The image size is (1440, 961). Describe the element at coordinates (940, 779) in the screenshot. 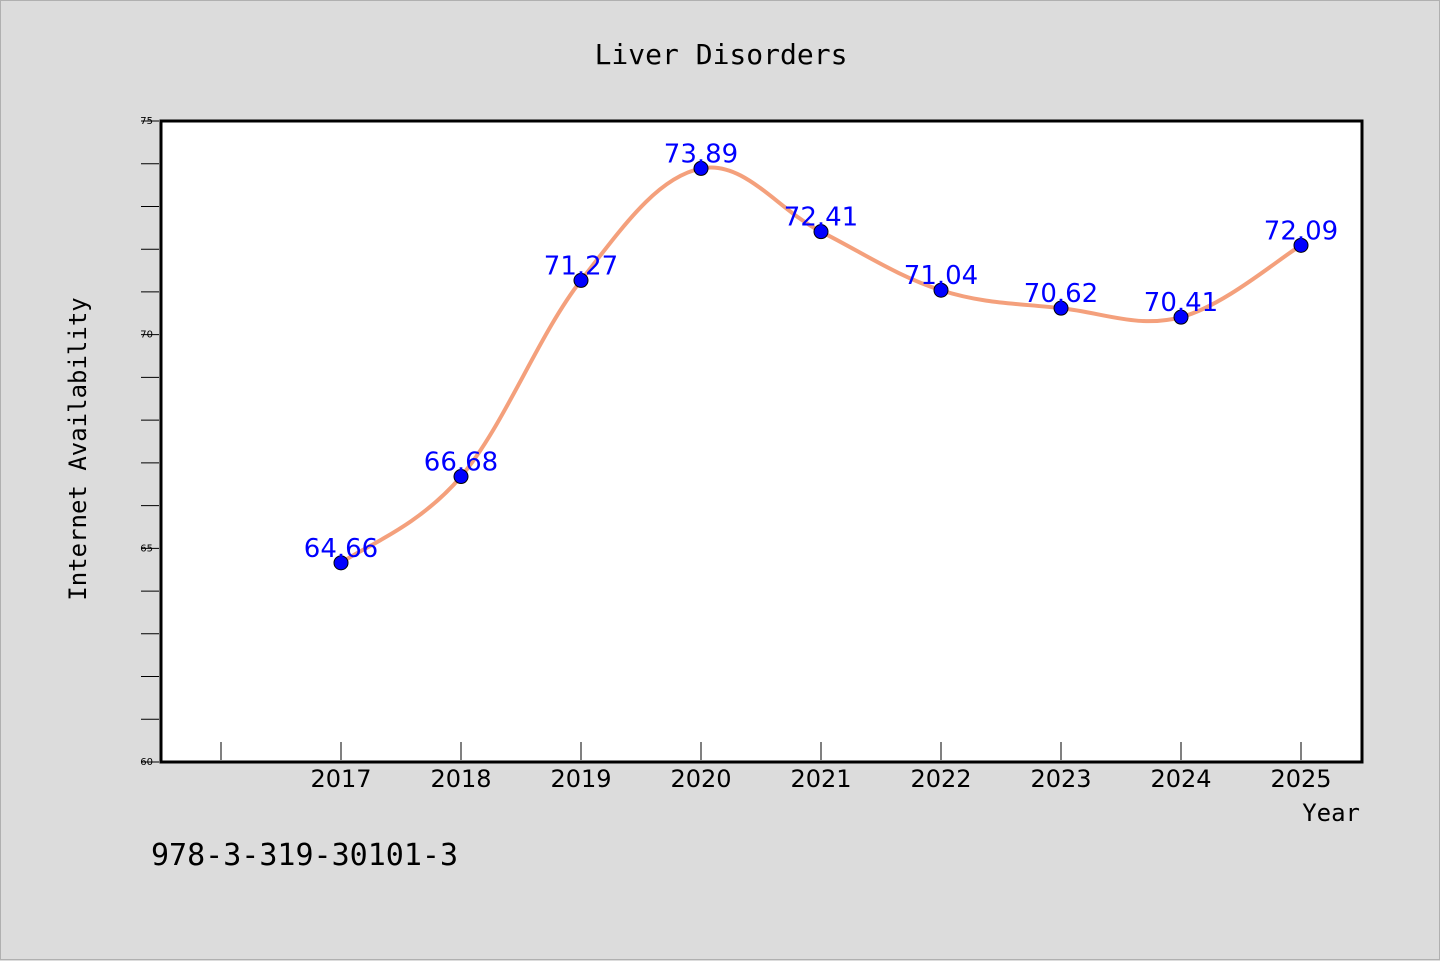

I see `x-tick-label: 2022` at that location.